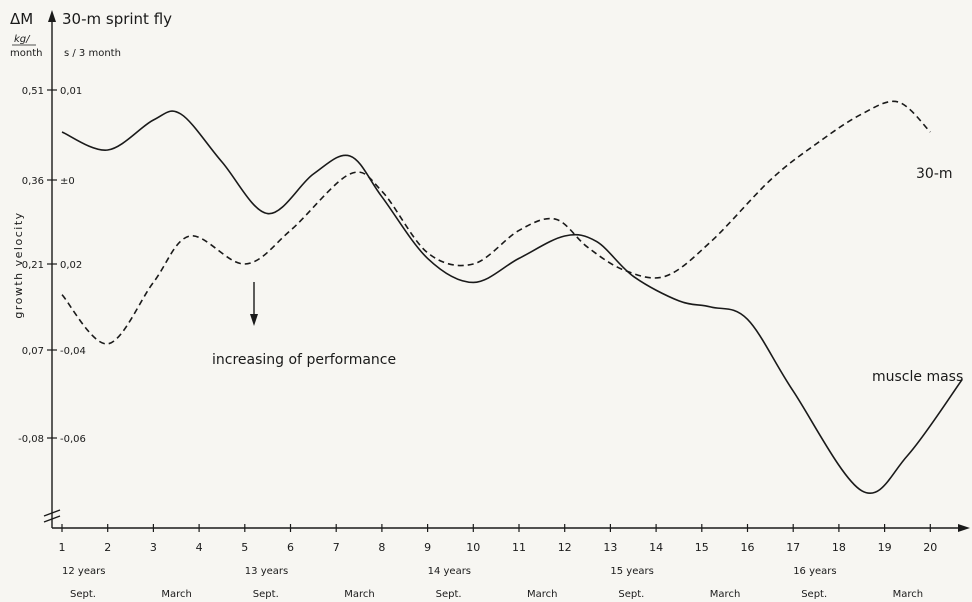  Describe the element at coordinates (199, 547) in the screenshot. I see `x-tick-label: 4` at that location.